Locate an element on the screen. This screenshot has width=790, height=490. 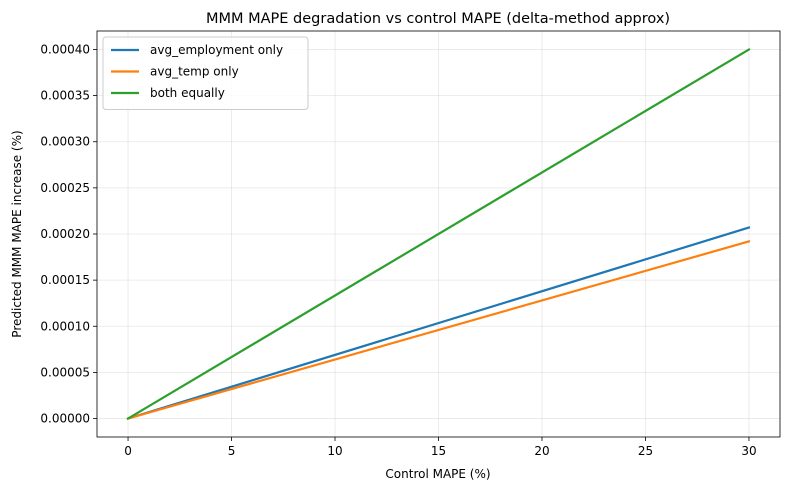
x-tick-label: 20 is located at coordinates (541, 451).